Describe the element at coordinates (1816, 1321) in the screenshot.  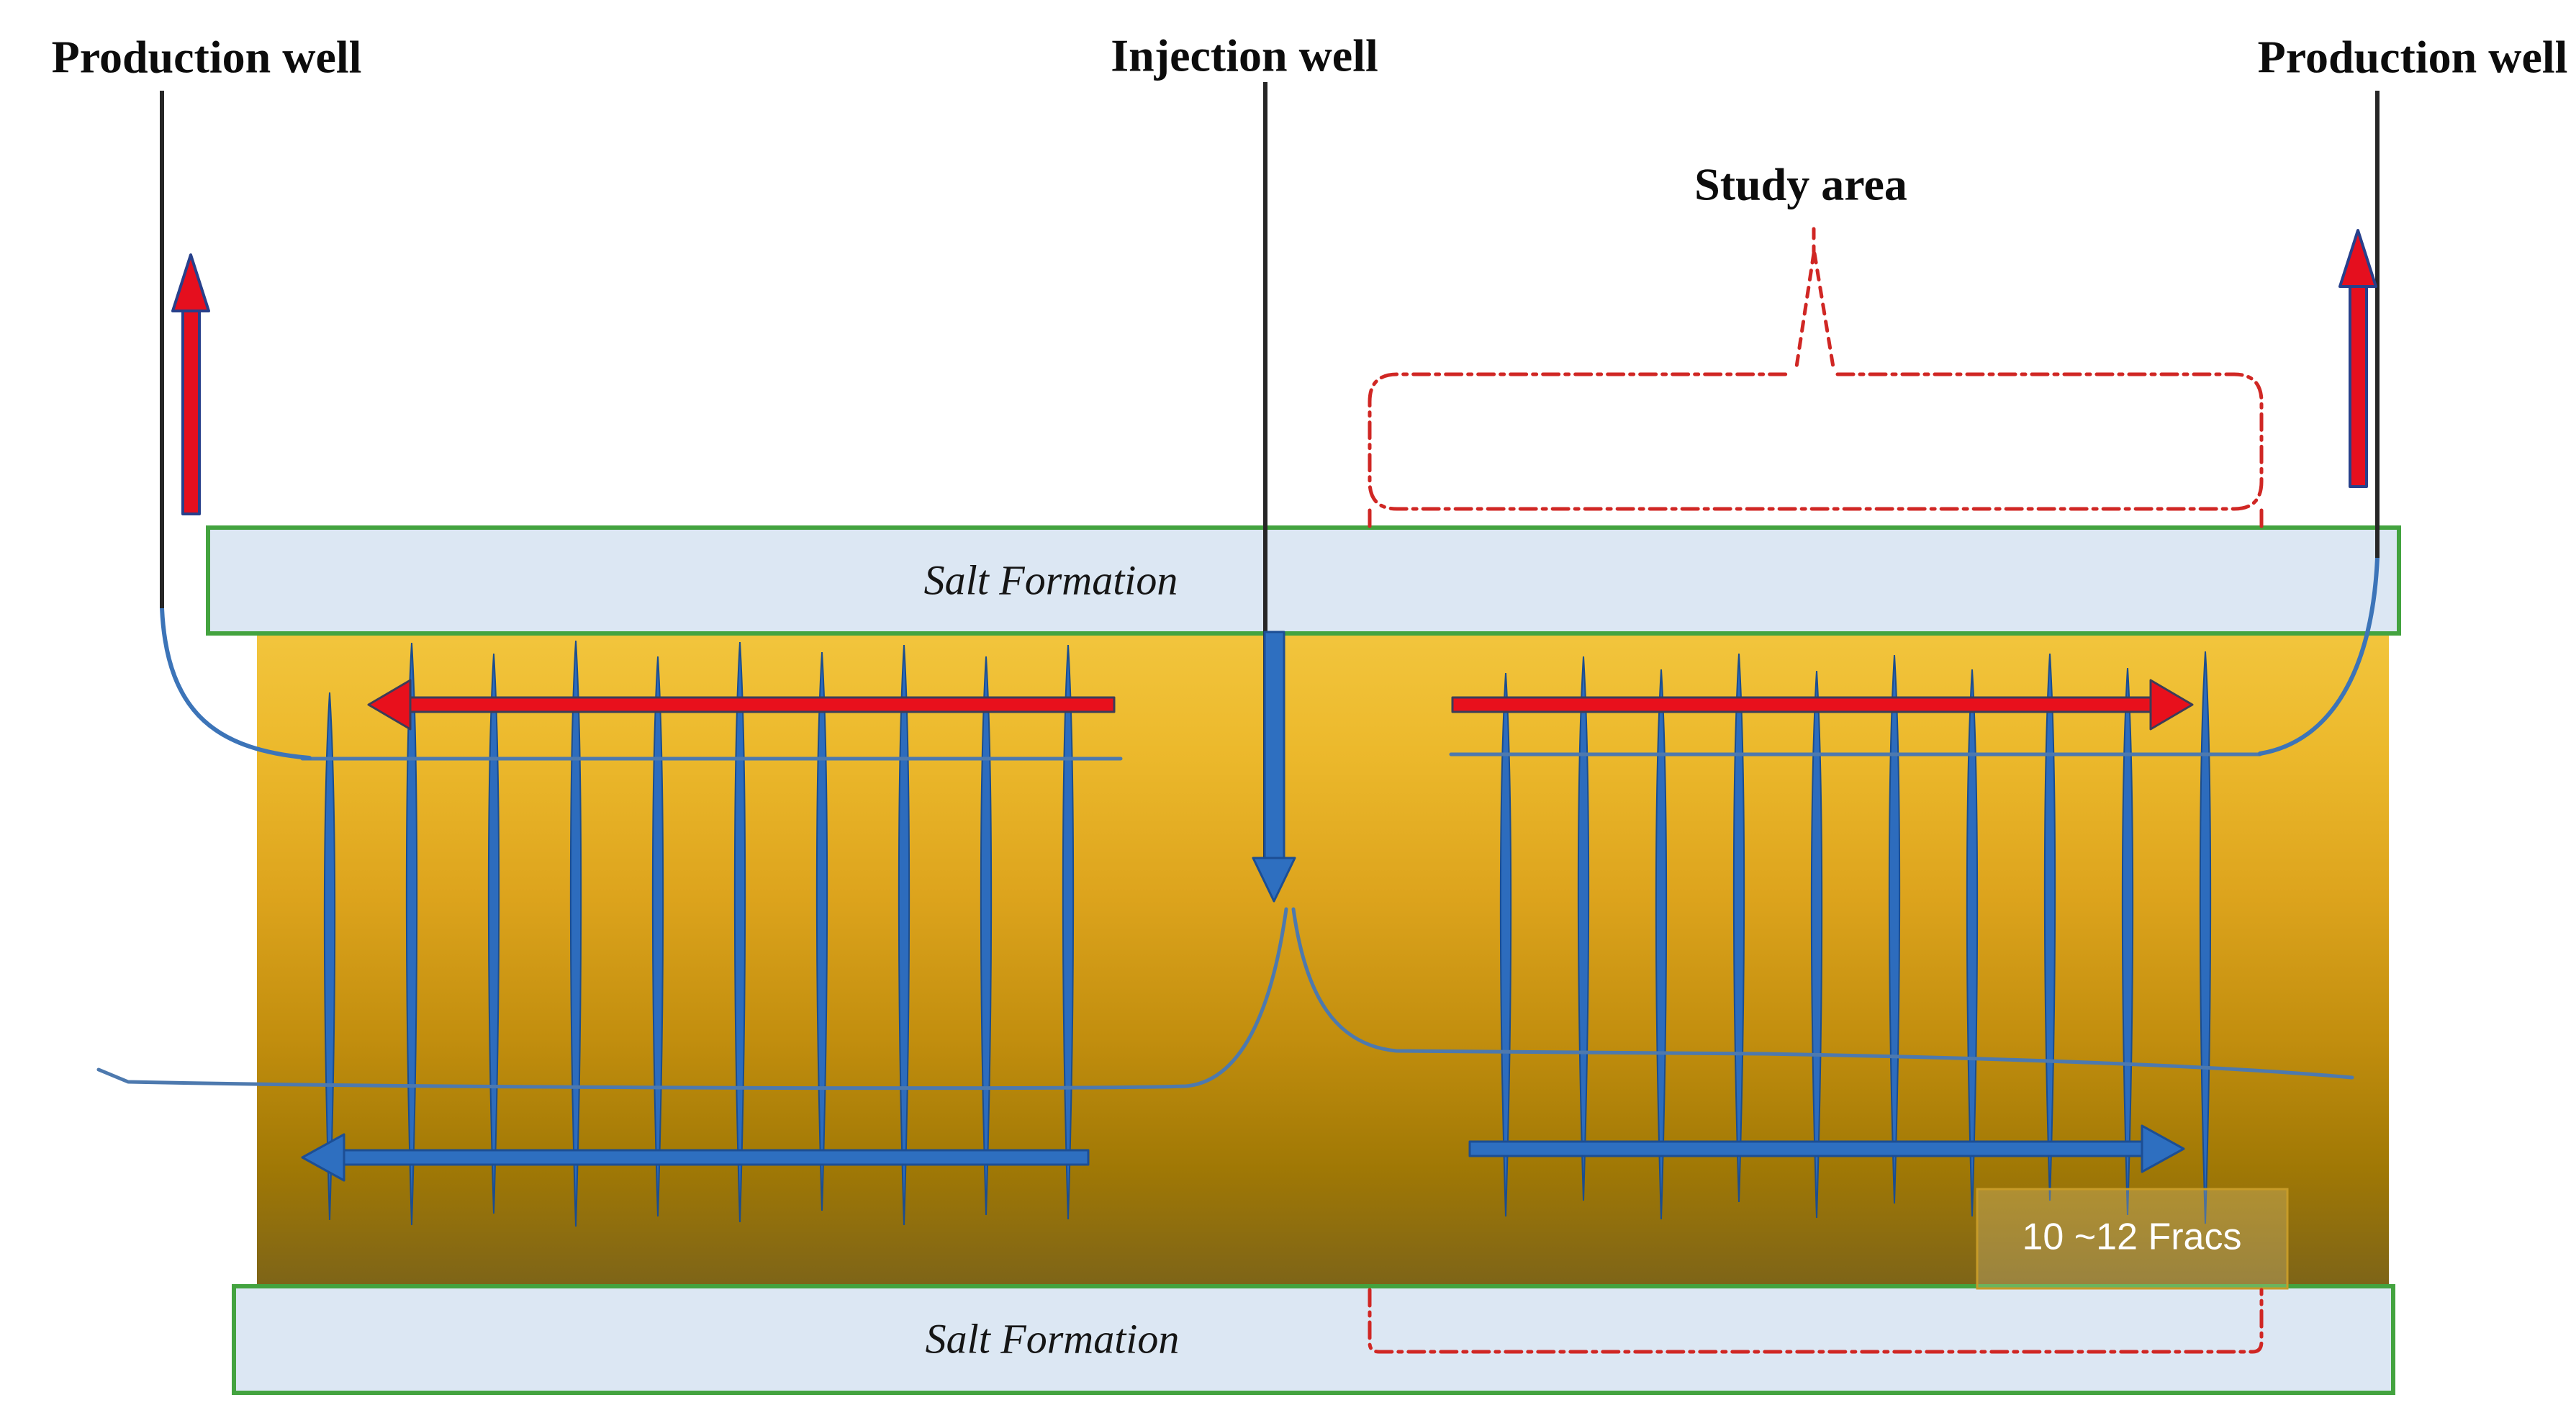
I see `study-area-outline-bottom` at that location.